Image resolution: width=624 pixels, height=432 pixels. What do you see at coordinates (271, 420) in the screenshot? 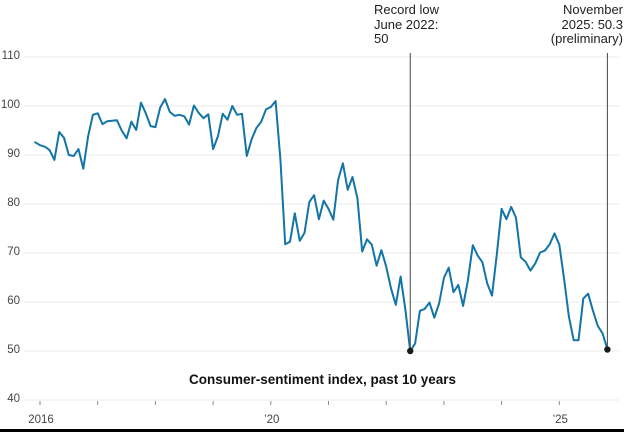
I see `x-tick-label: ’20` at bounding box center [271, 420].